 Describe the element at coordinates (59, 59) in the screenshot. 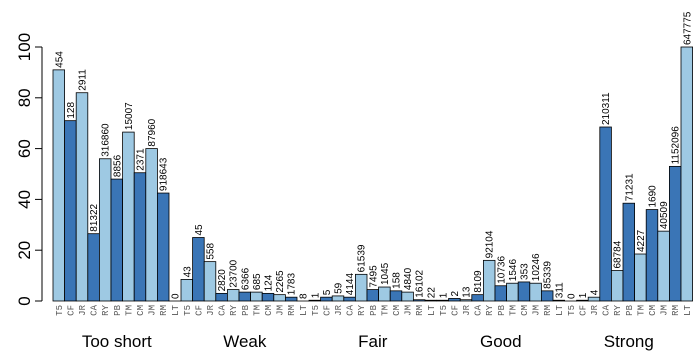

I see `bar-value-label: 454` at that location.